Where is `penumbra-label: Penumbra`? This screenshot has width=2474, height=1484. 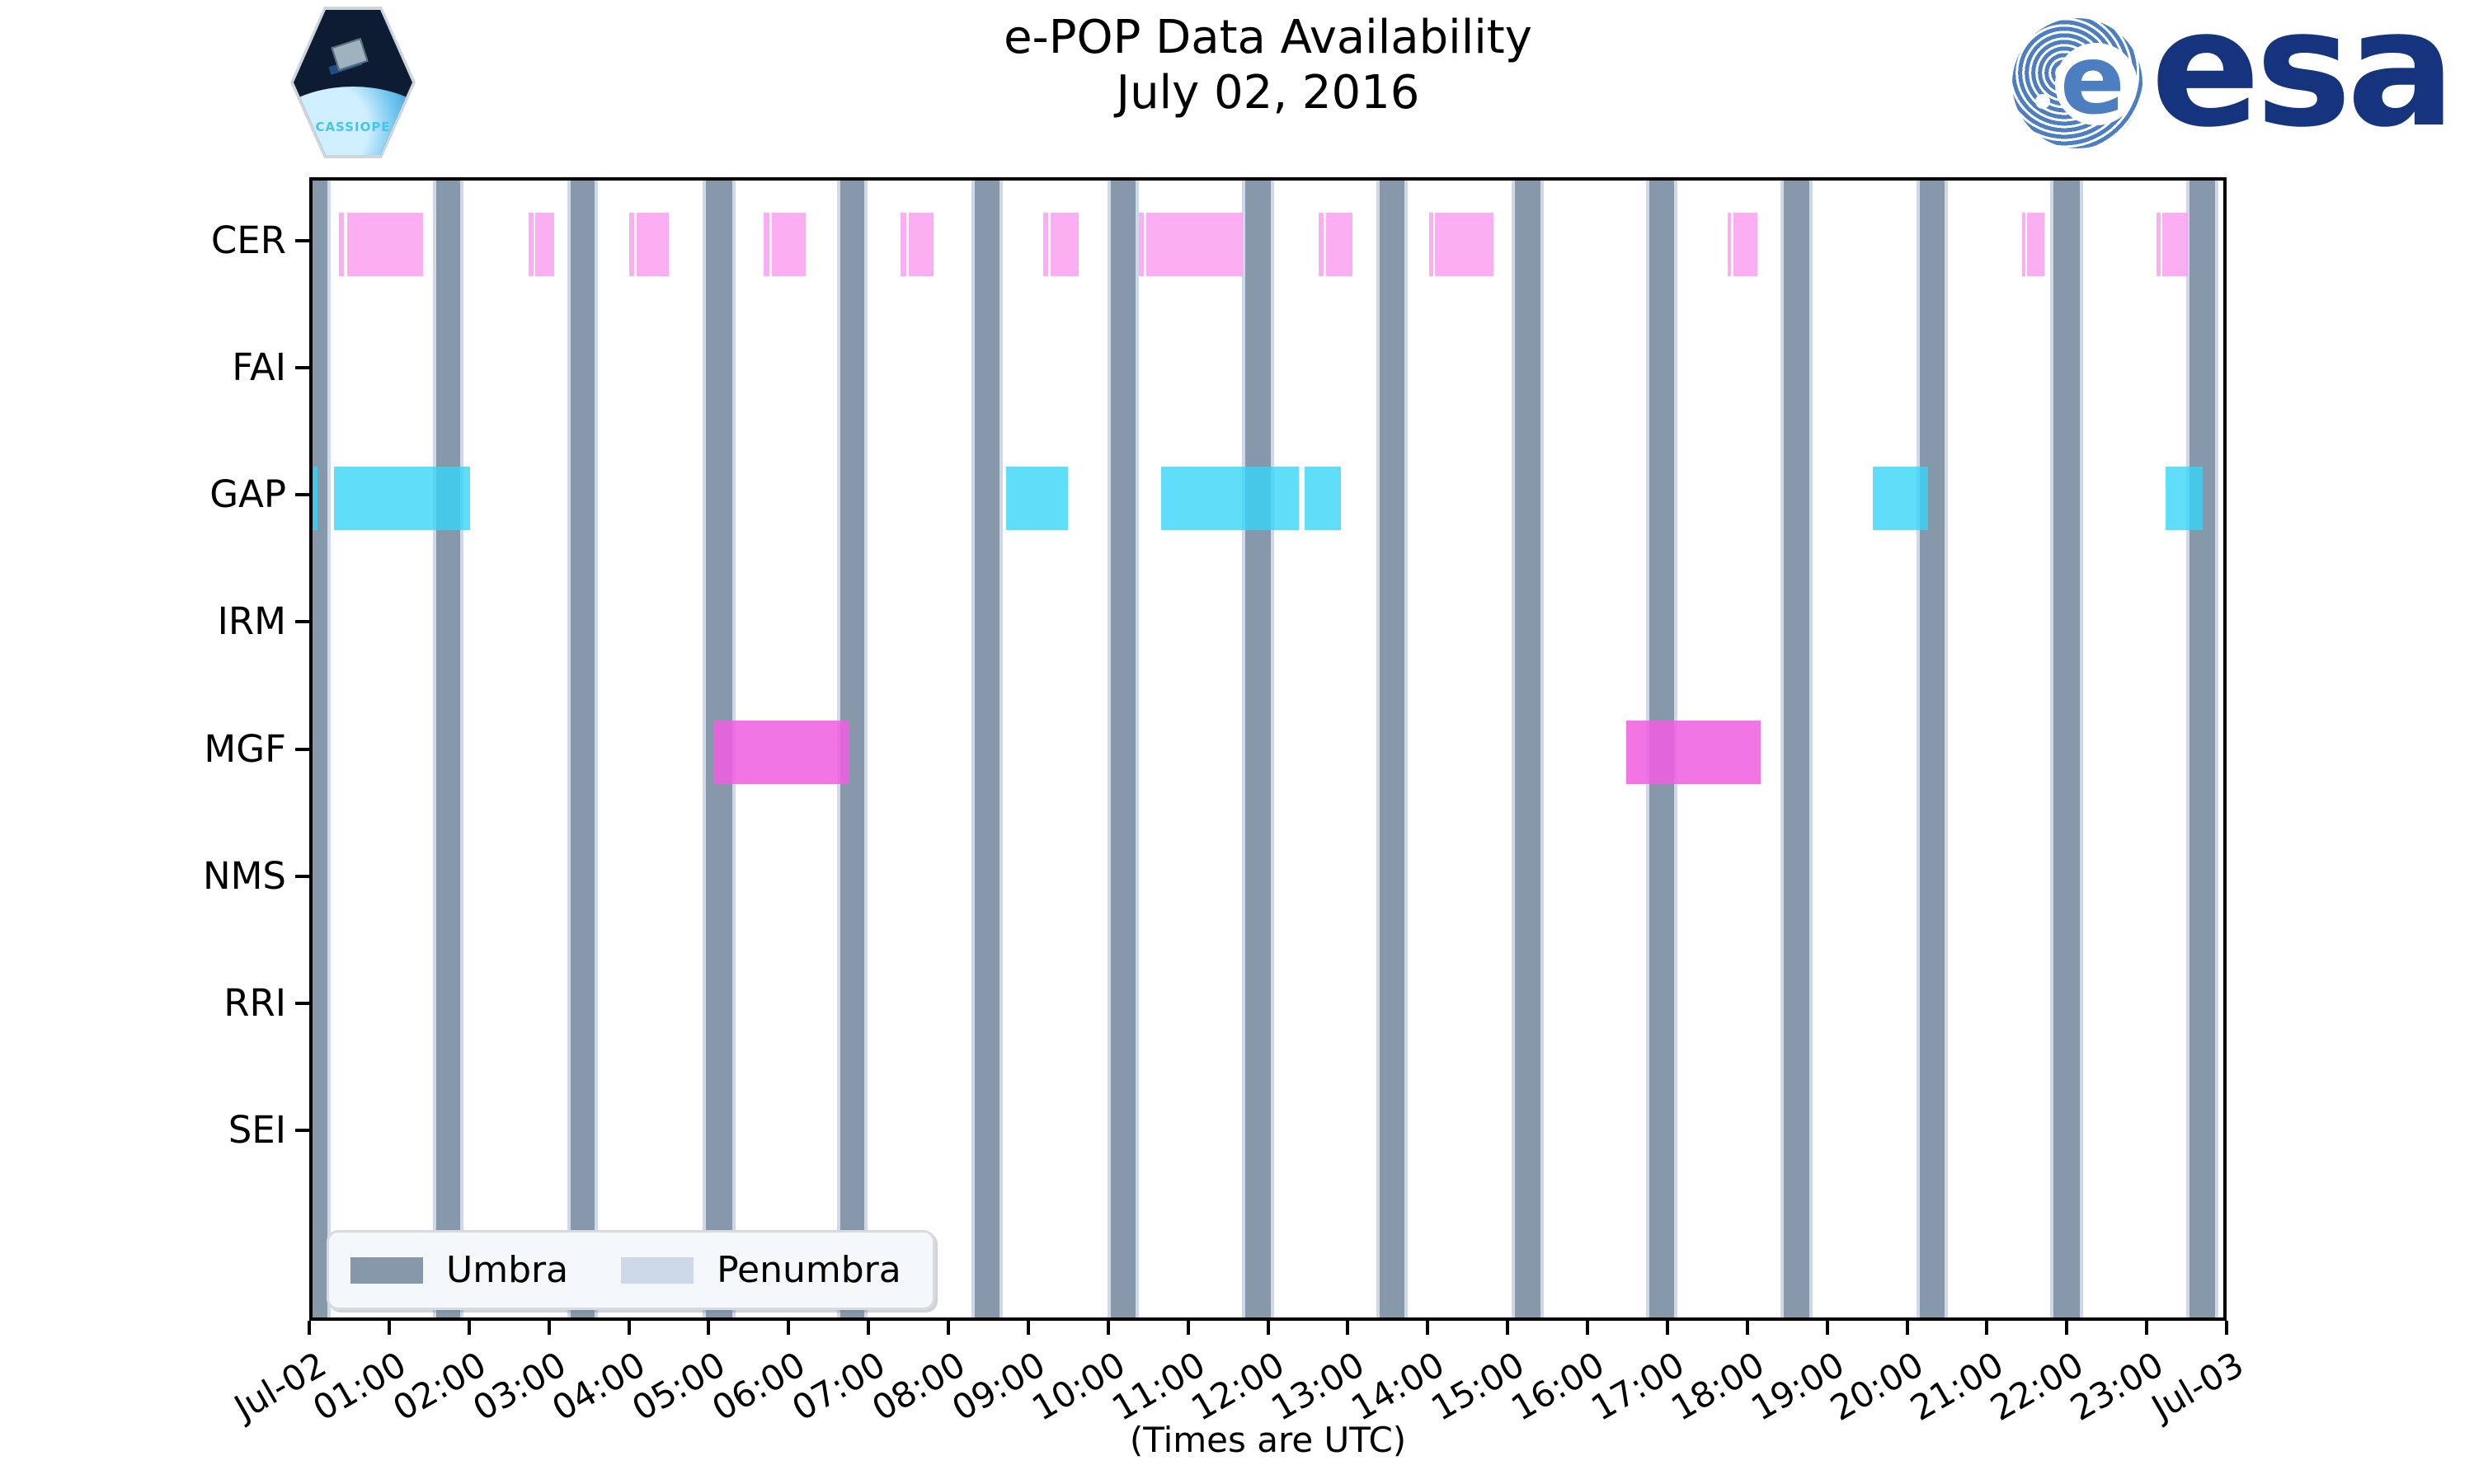 penumbra-label: Penumbra is located at coordinates (809, 1270).